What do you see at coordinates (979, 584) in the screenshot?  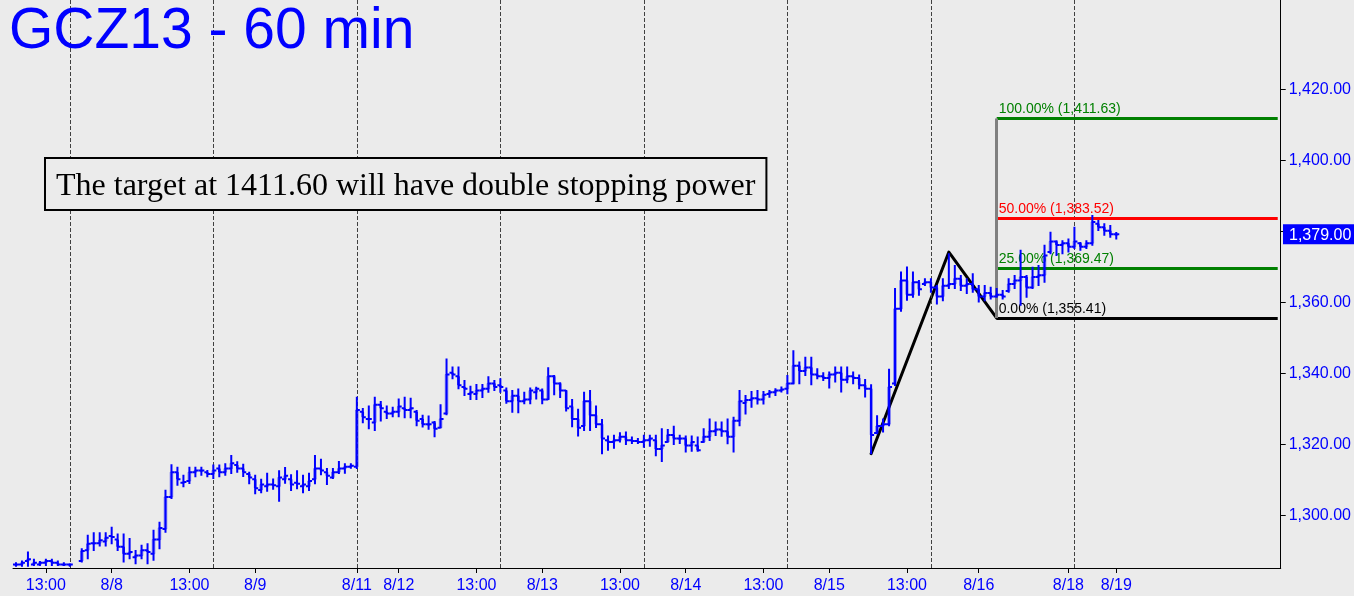 I see `x-tick-label: 8/16` at bounding box center [979, 584].